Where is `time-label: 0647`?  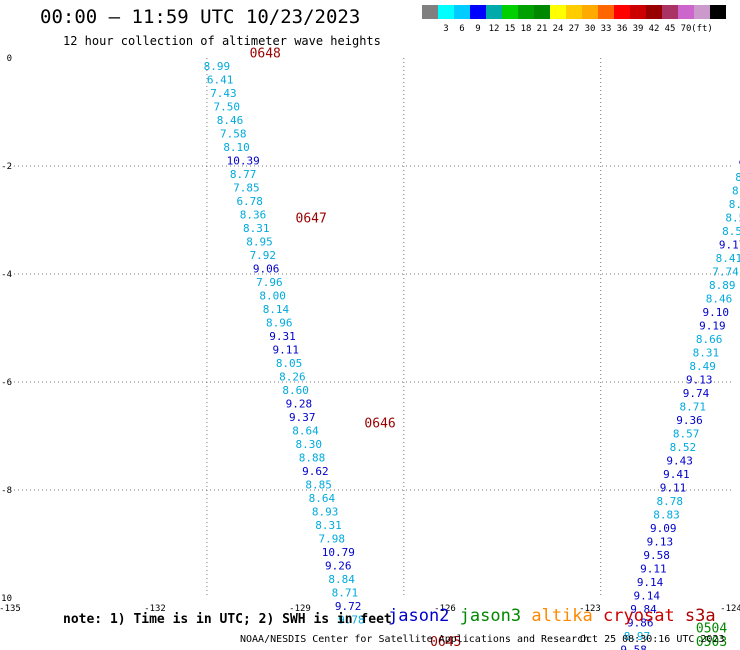 time-label: 0647 is located at coordinates (311, 218).